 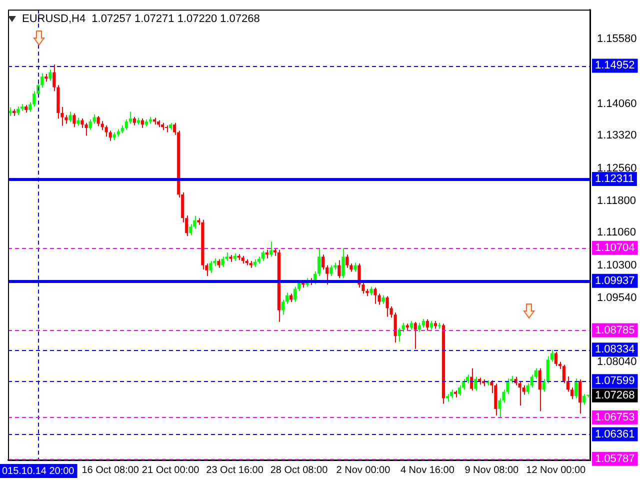 What do you see at coordinates (617, 38) in the screenshot?
I see `y-tick-label: 1.15580` at bounding box center [617, 38].